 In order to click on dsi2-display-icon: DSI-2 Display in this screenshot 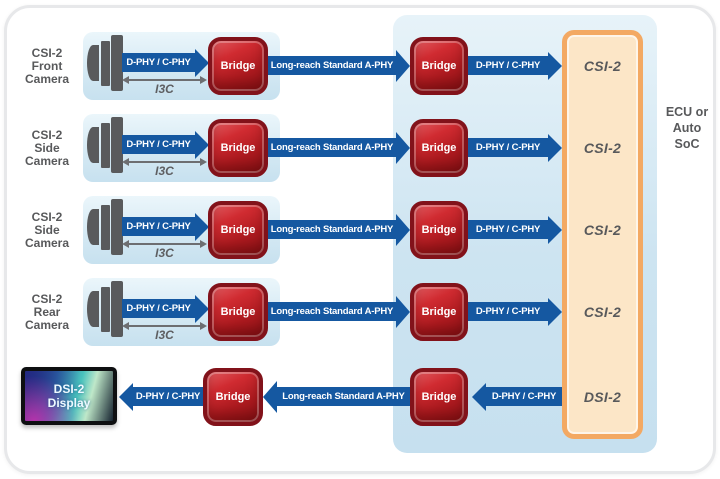, I will do `click(69, 396)`.